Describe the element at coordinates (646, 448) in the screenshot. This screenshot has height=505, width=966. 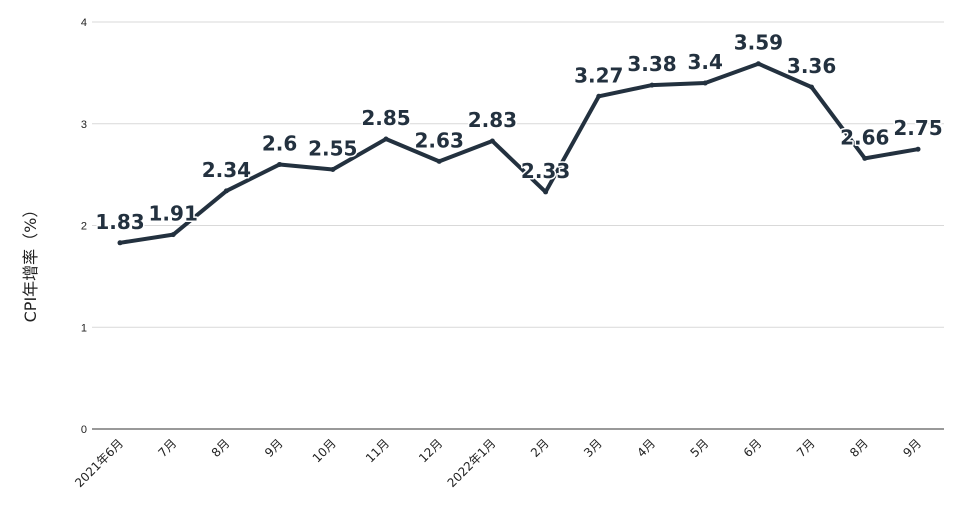
I see `x-tick-label: 4月` at that location.